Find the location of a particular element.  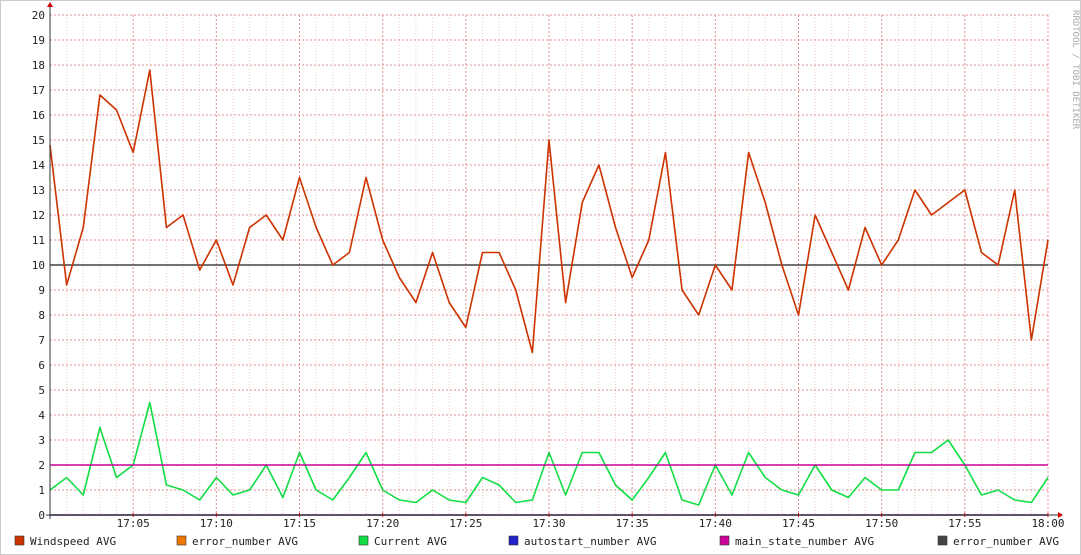

x-tick-label: 17:50 is located at coordinates (881, 523).